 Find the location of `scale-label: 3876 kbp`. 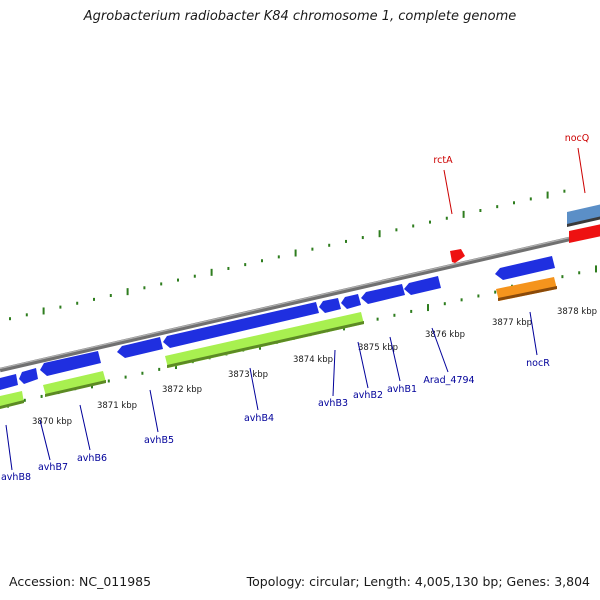

scale-label: 3876 kbp is located at coordinates (445, 335).